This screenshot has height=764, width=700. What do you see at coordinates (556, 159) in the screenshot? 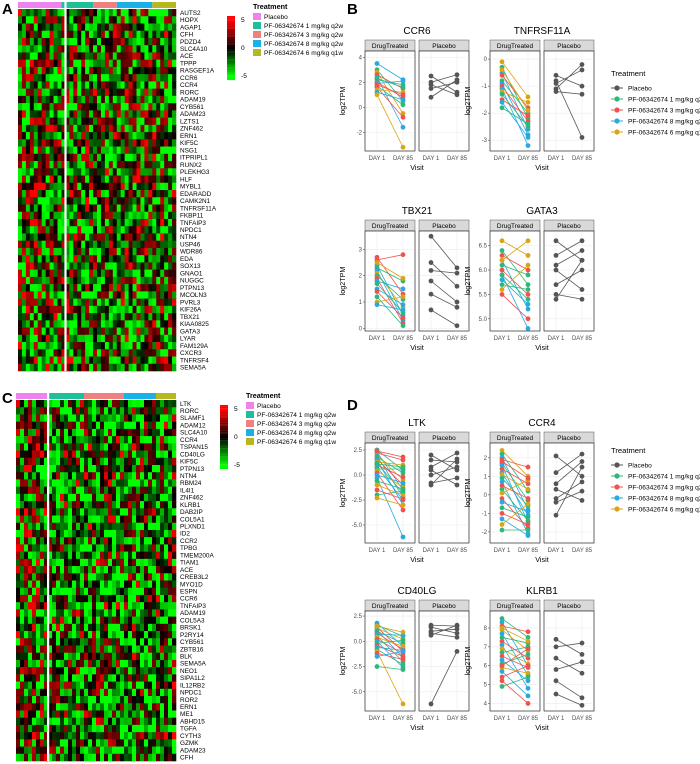
I see `x-tick-label: DAY 1` at bounding box center [556, 159].